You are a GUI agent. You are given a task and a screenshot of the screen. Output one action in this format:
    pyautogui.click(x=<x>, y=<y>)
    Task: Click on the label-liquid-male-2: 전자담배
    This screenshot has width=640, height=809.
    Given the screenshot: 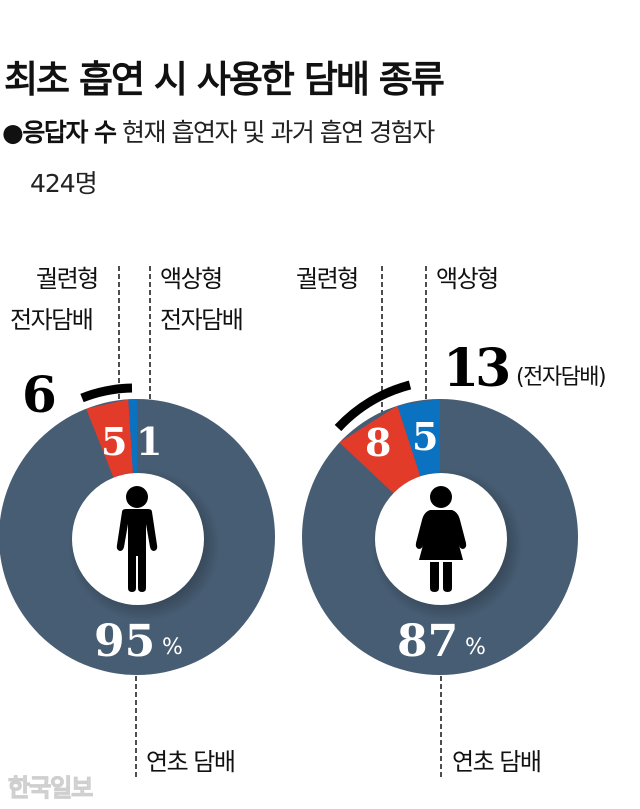 What is the action you would take?
    pyautogui.click(x=202, y=320)
    